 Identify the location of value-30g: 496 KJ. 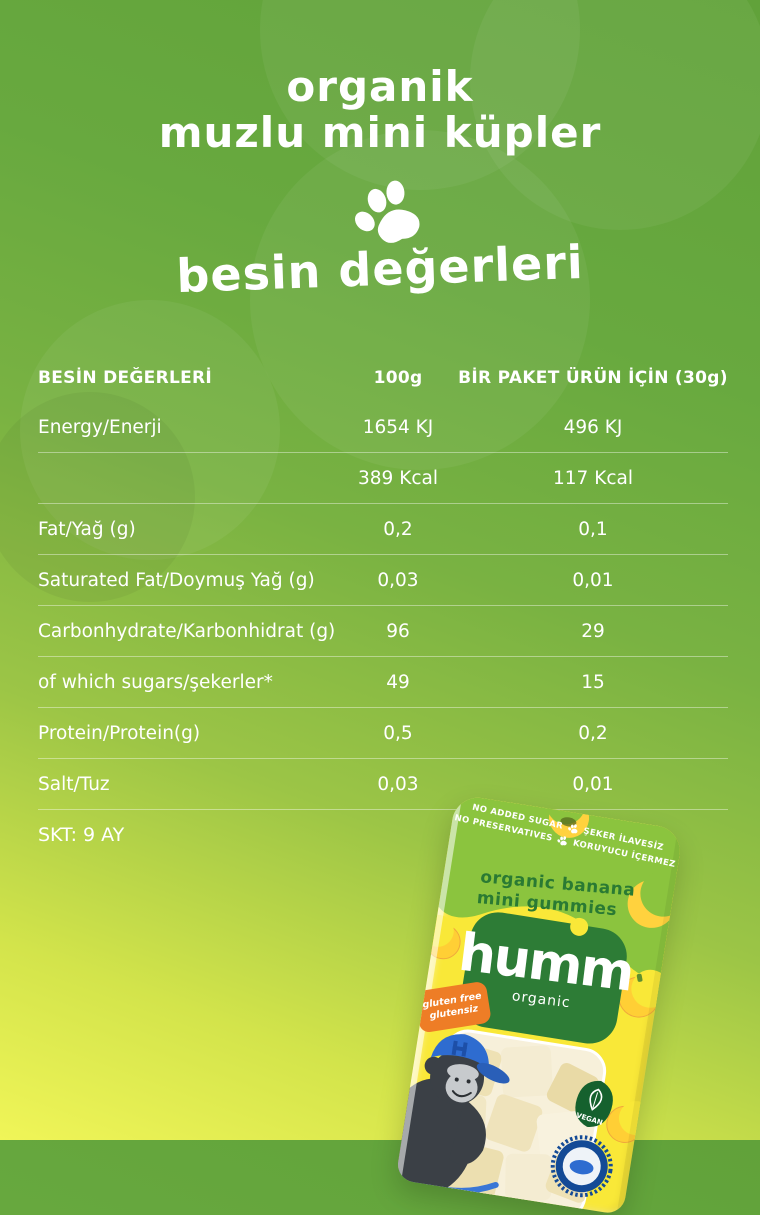
(593, 427).